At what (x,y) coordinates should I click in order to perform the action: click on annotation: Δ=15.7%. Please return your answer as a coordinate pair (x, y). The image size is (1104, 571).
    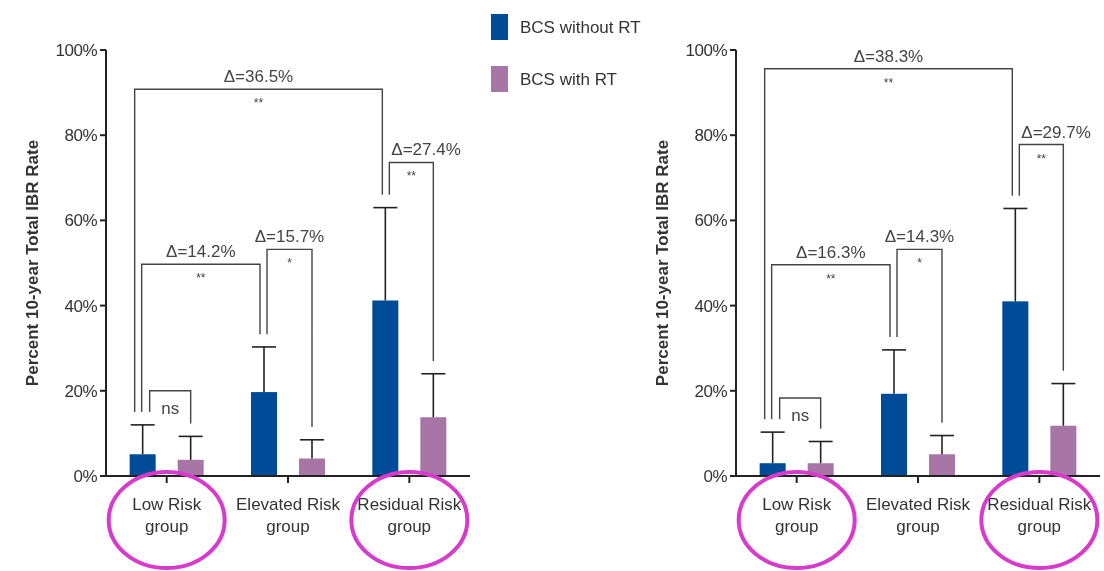
    Looking at the image, I should click on (289, 237).